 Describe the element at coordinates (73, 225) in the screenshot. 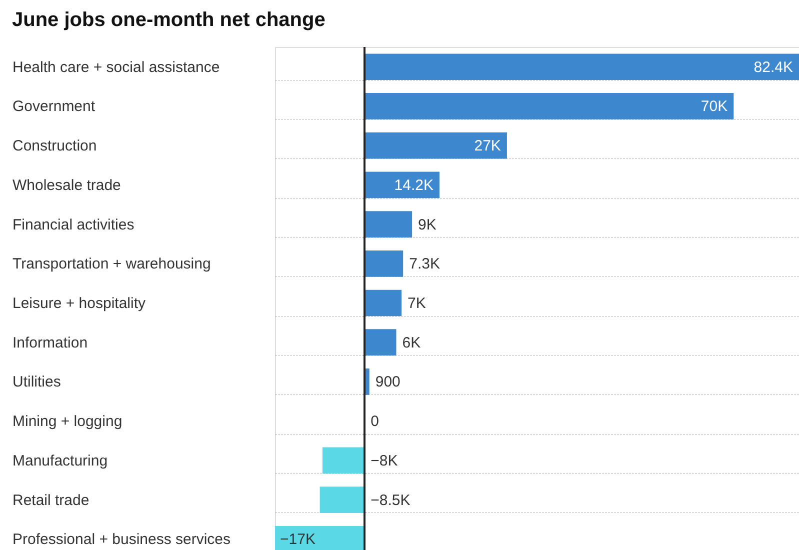

I see `y-tick-label: Financial activities` at that location.